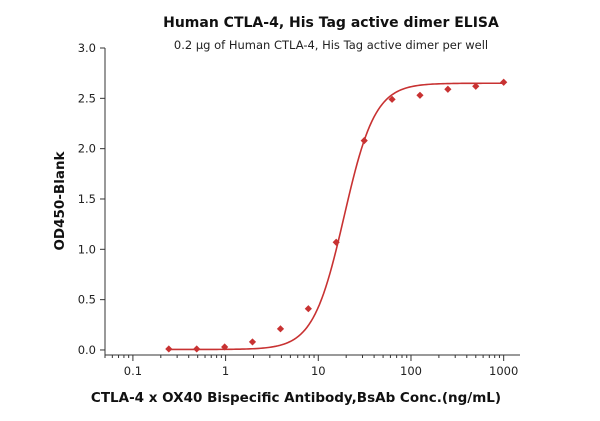 The width and height of the screenshot is (600, 421). I want to click on chart-title: Human CTLA-4, His Tag active dimer ELISA, so click(331, 23).